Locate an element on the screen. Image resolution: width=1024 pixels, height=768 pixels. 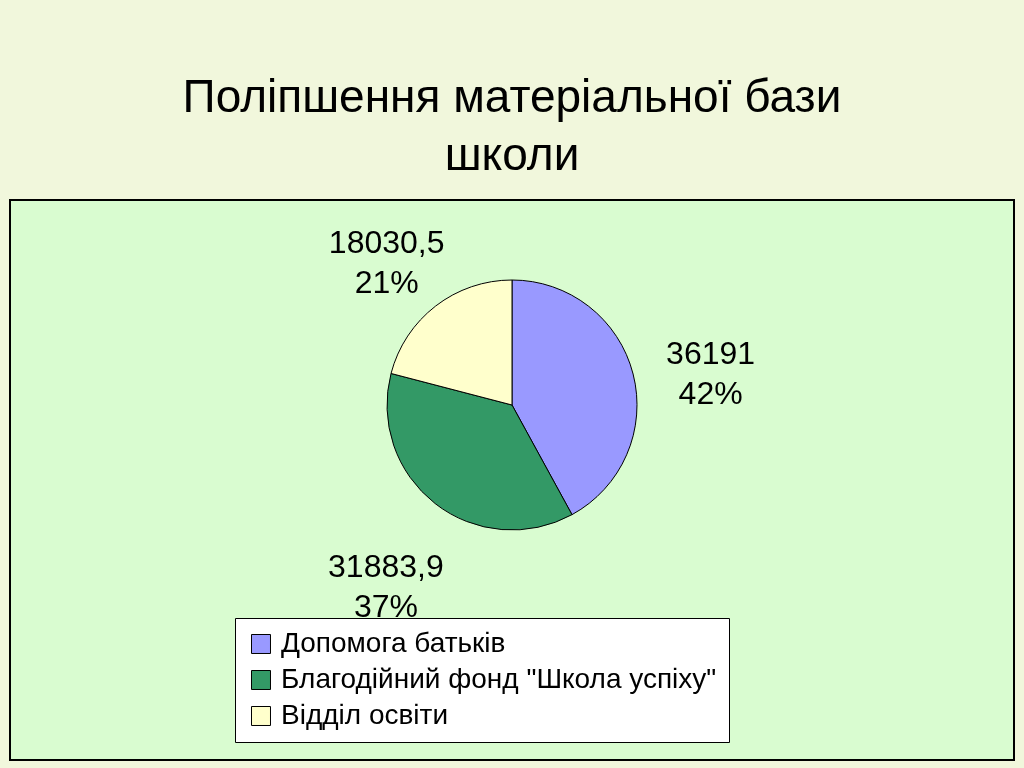
data-label: 36191 42% is located at coordinates (711, 373).